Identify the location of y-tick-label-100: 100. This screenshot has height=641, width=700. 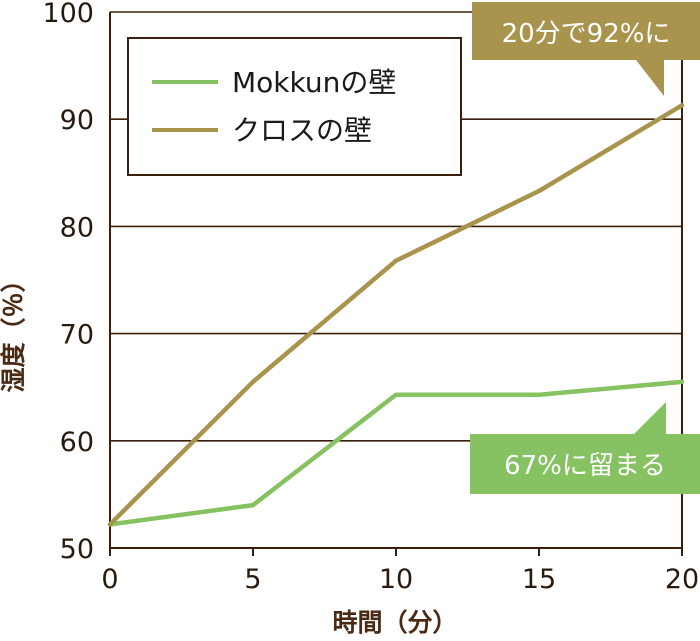
(68, 14).